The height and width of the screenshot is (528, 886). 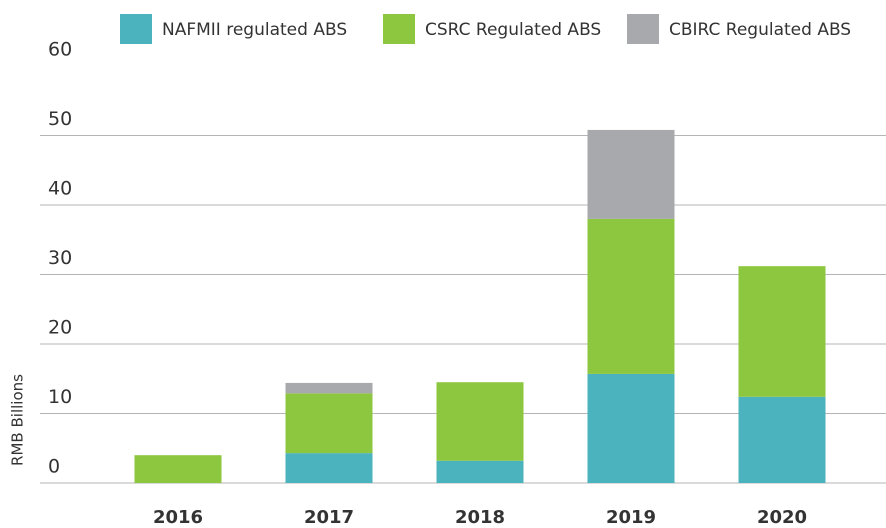 What do you see at coordinates (60, 189) in the screenshot?
I see `y-tick-label: 40` at bounding box center [60, 189].